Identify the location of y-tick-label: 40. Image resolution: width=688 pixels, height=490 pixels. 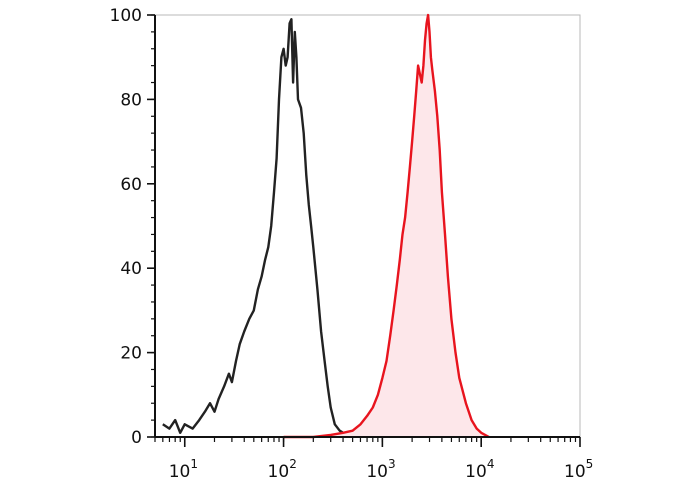
(131, 269).